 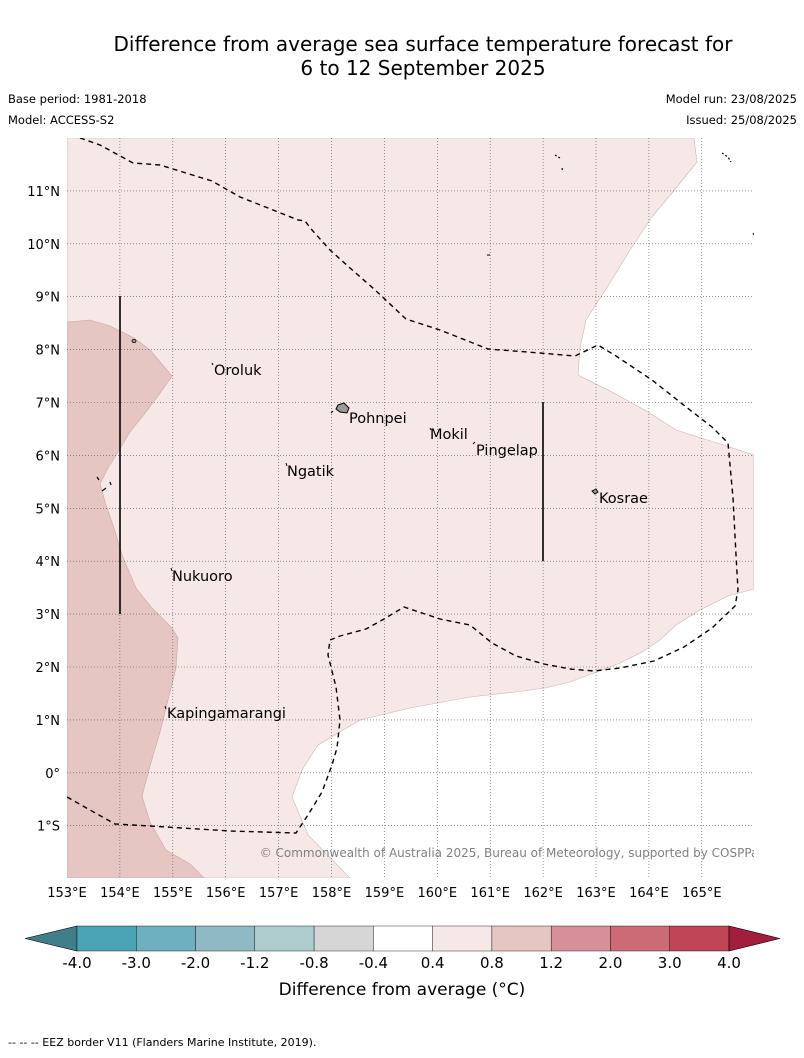 What do you see at coordinates (611, 963) in the screenshot?
I see `colorbar-tick: 2.0` at bounding box center [611, 963].